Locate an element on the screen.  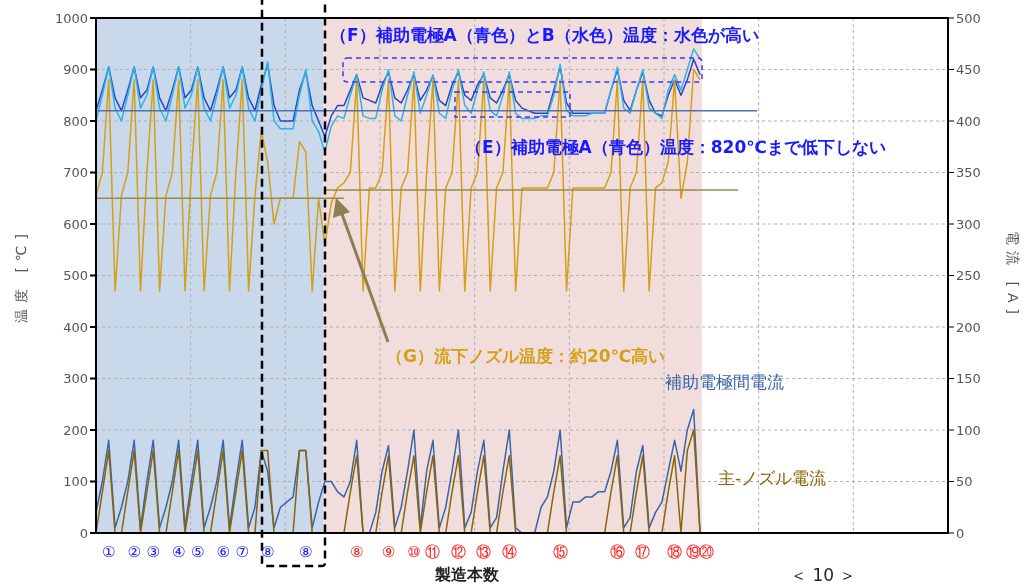
x-tick-label: ① is located at coordinates (108, 552).